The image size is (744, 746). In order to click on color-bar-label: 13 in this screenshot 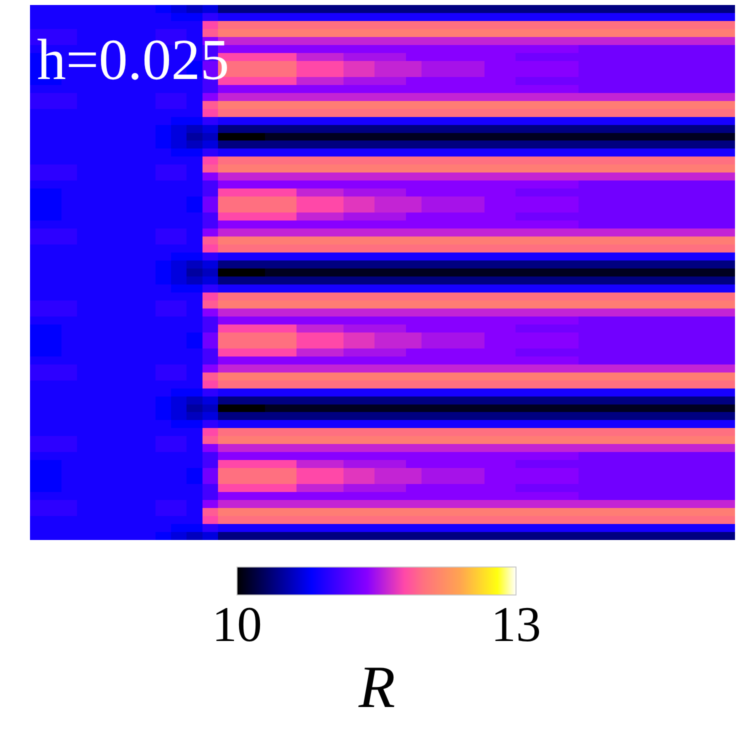, I will do `click(516, 624)`.